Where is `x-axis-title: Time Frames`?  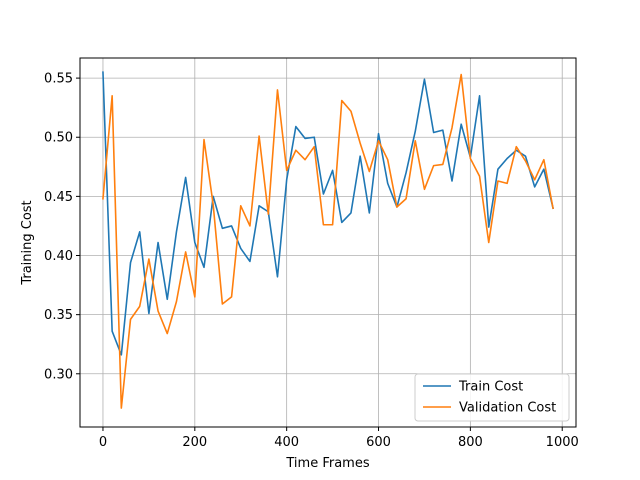 x-axis-title: Time Frames is located at coordinates (327, 463).